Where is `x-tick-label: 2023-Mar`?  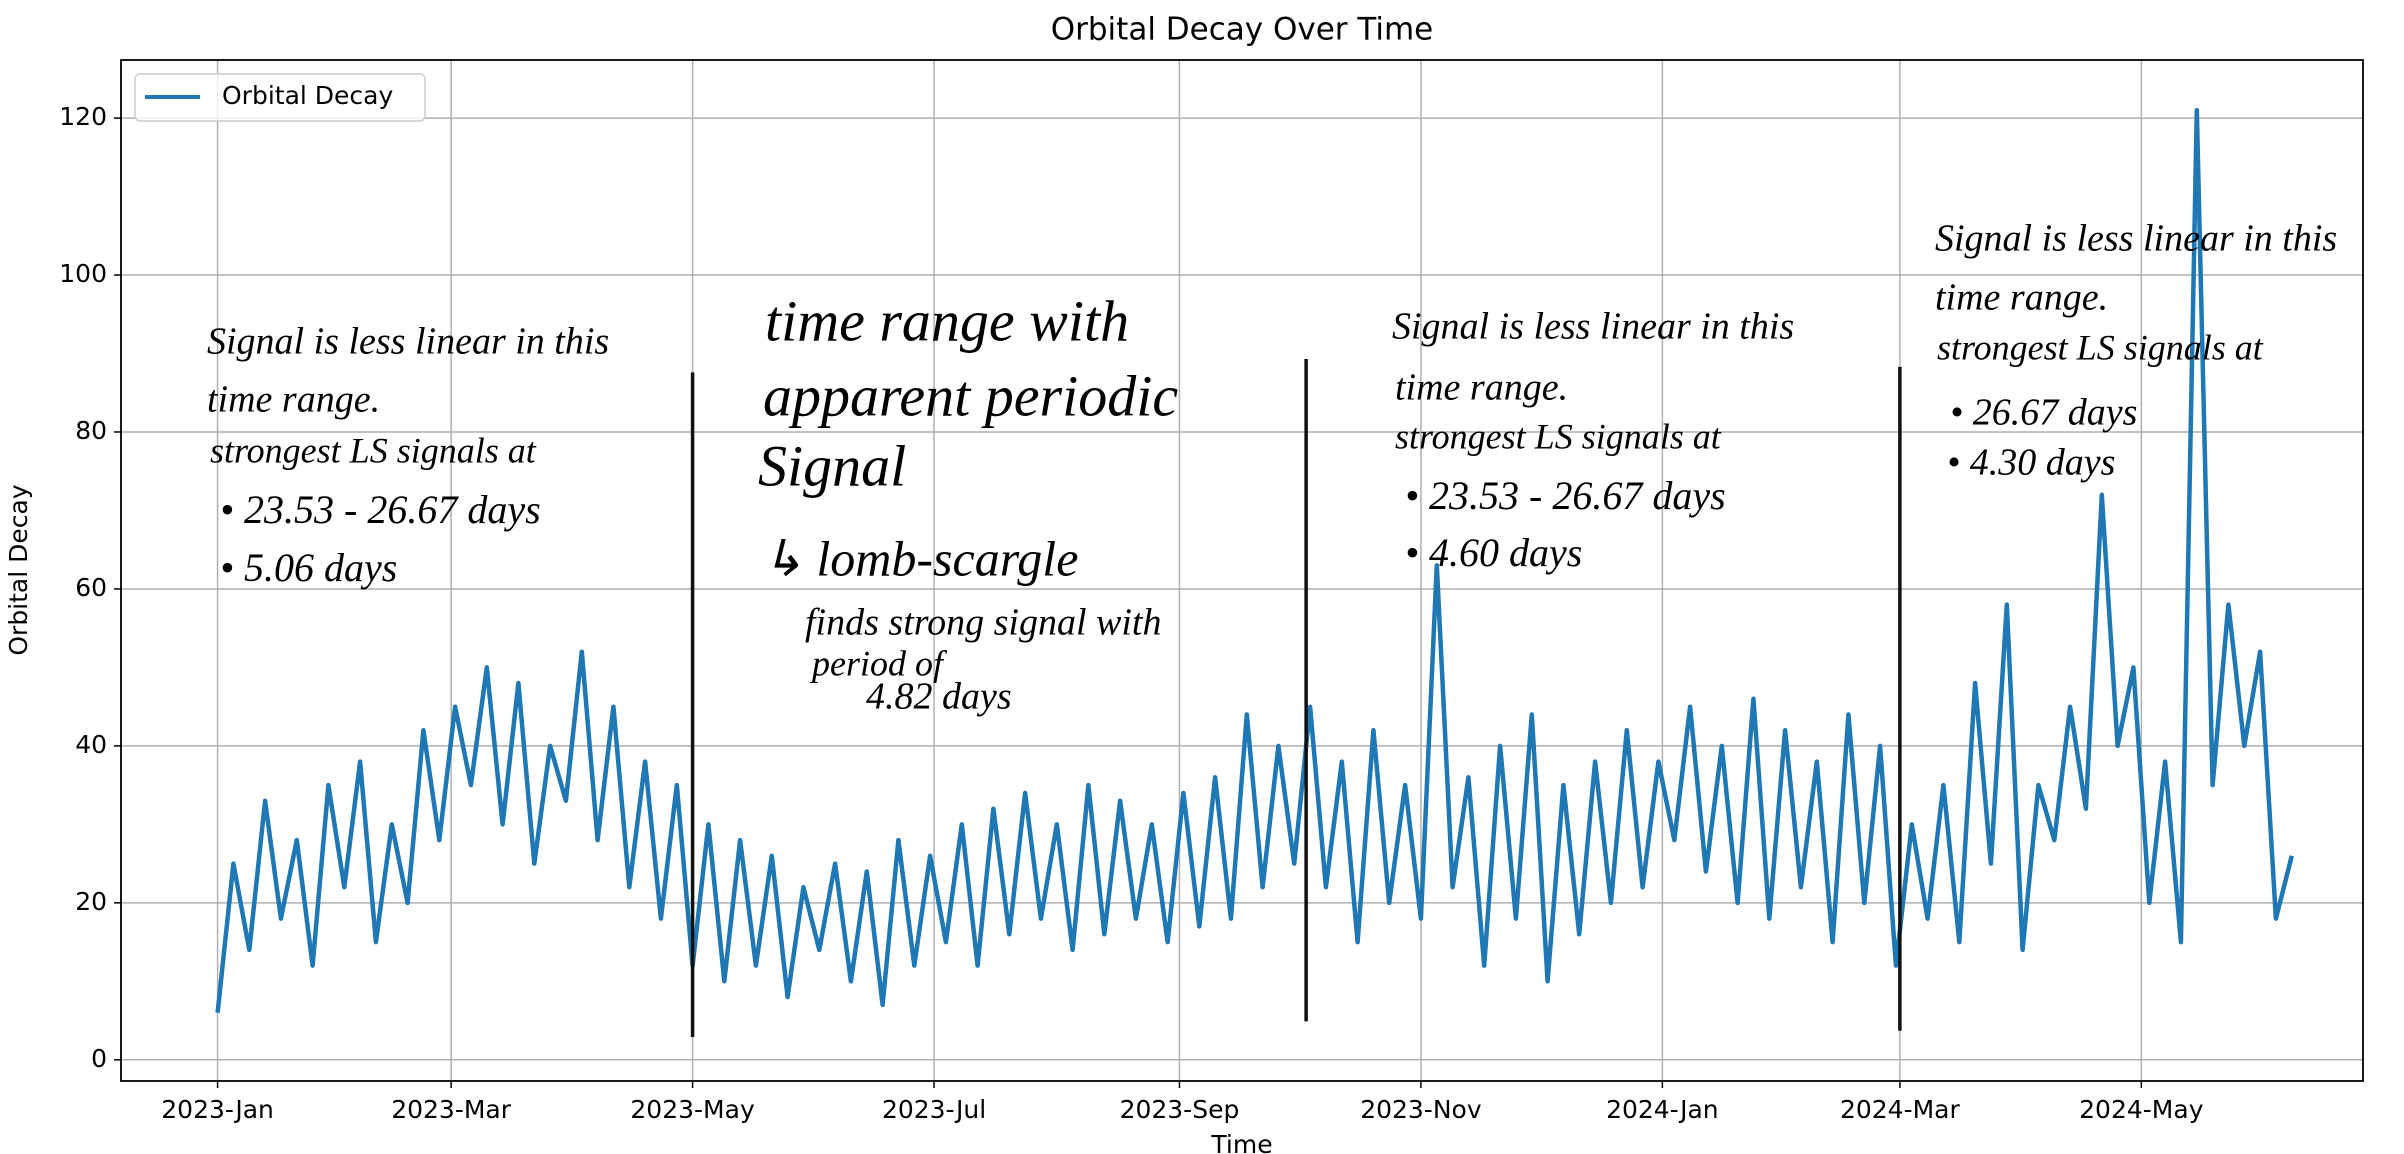 x-tick-label: 2023-Mar is located at coordinates (451, 1109).